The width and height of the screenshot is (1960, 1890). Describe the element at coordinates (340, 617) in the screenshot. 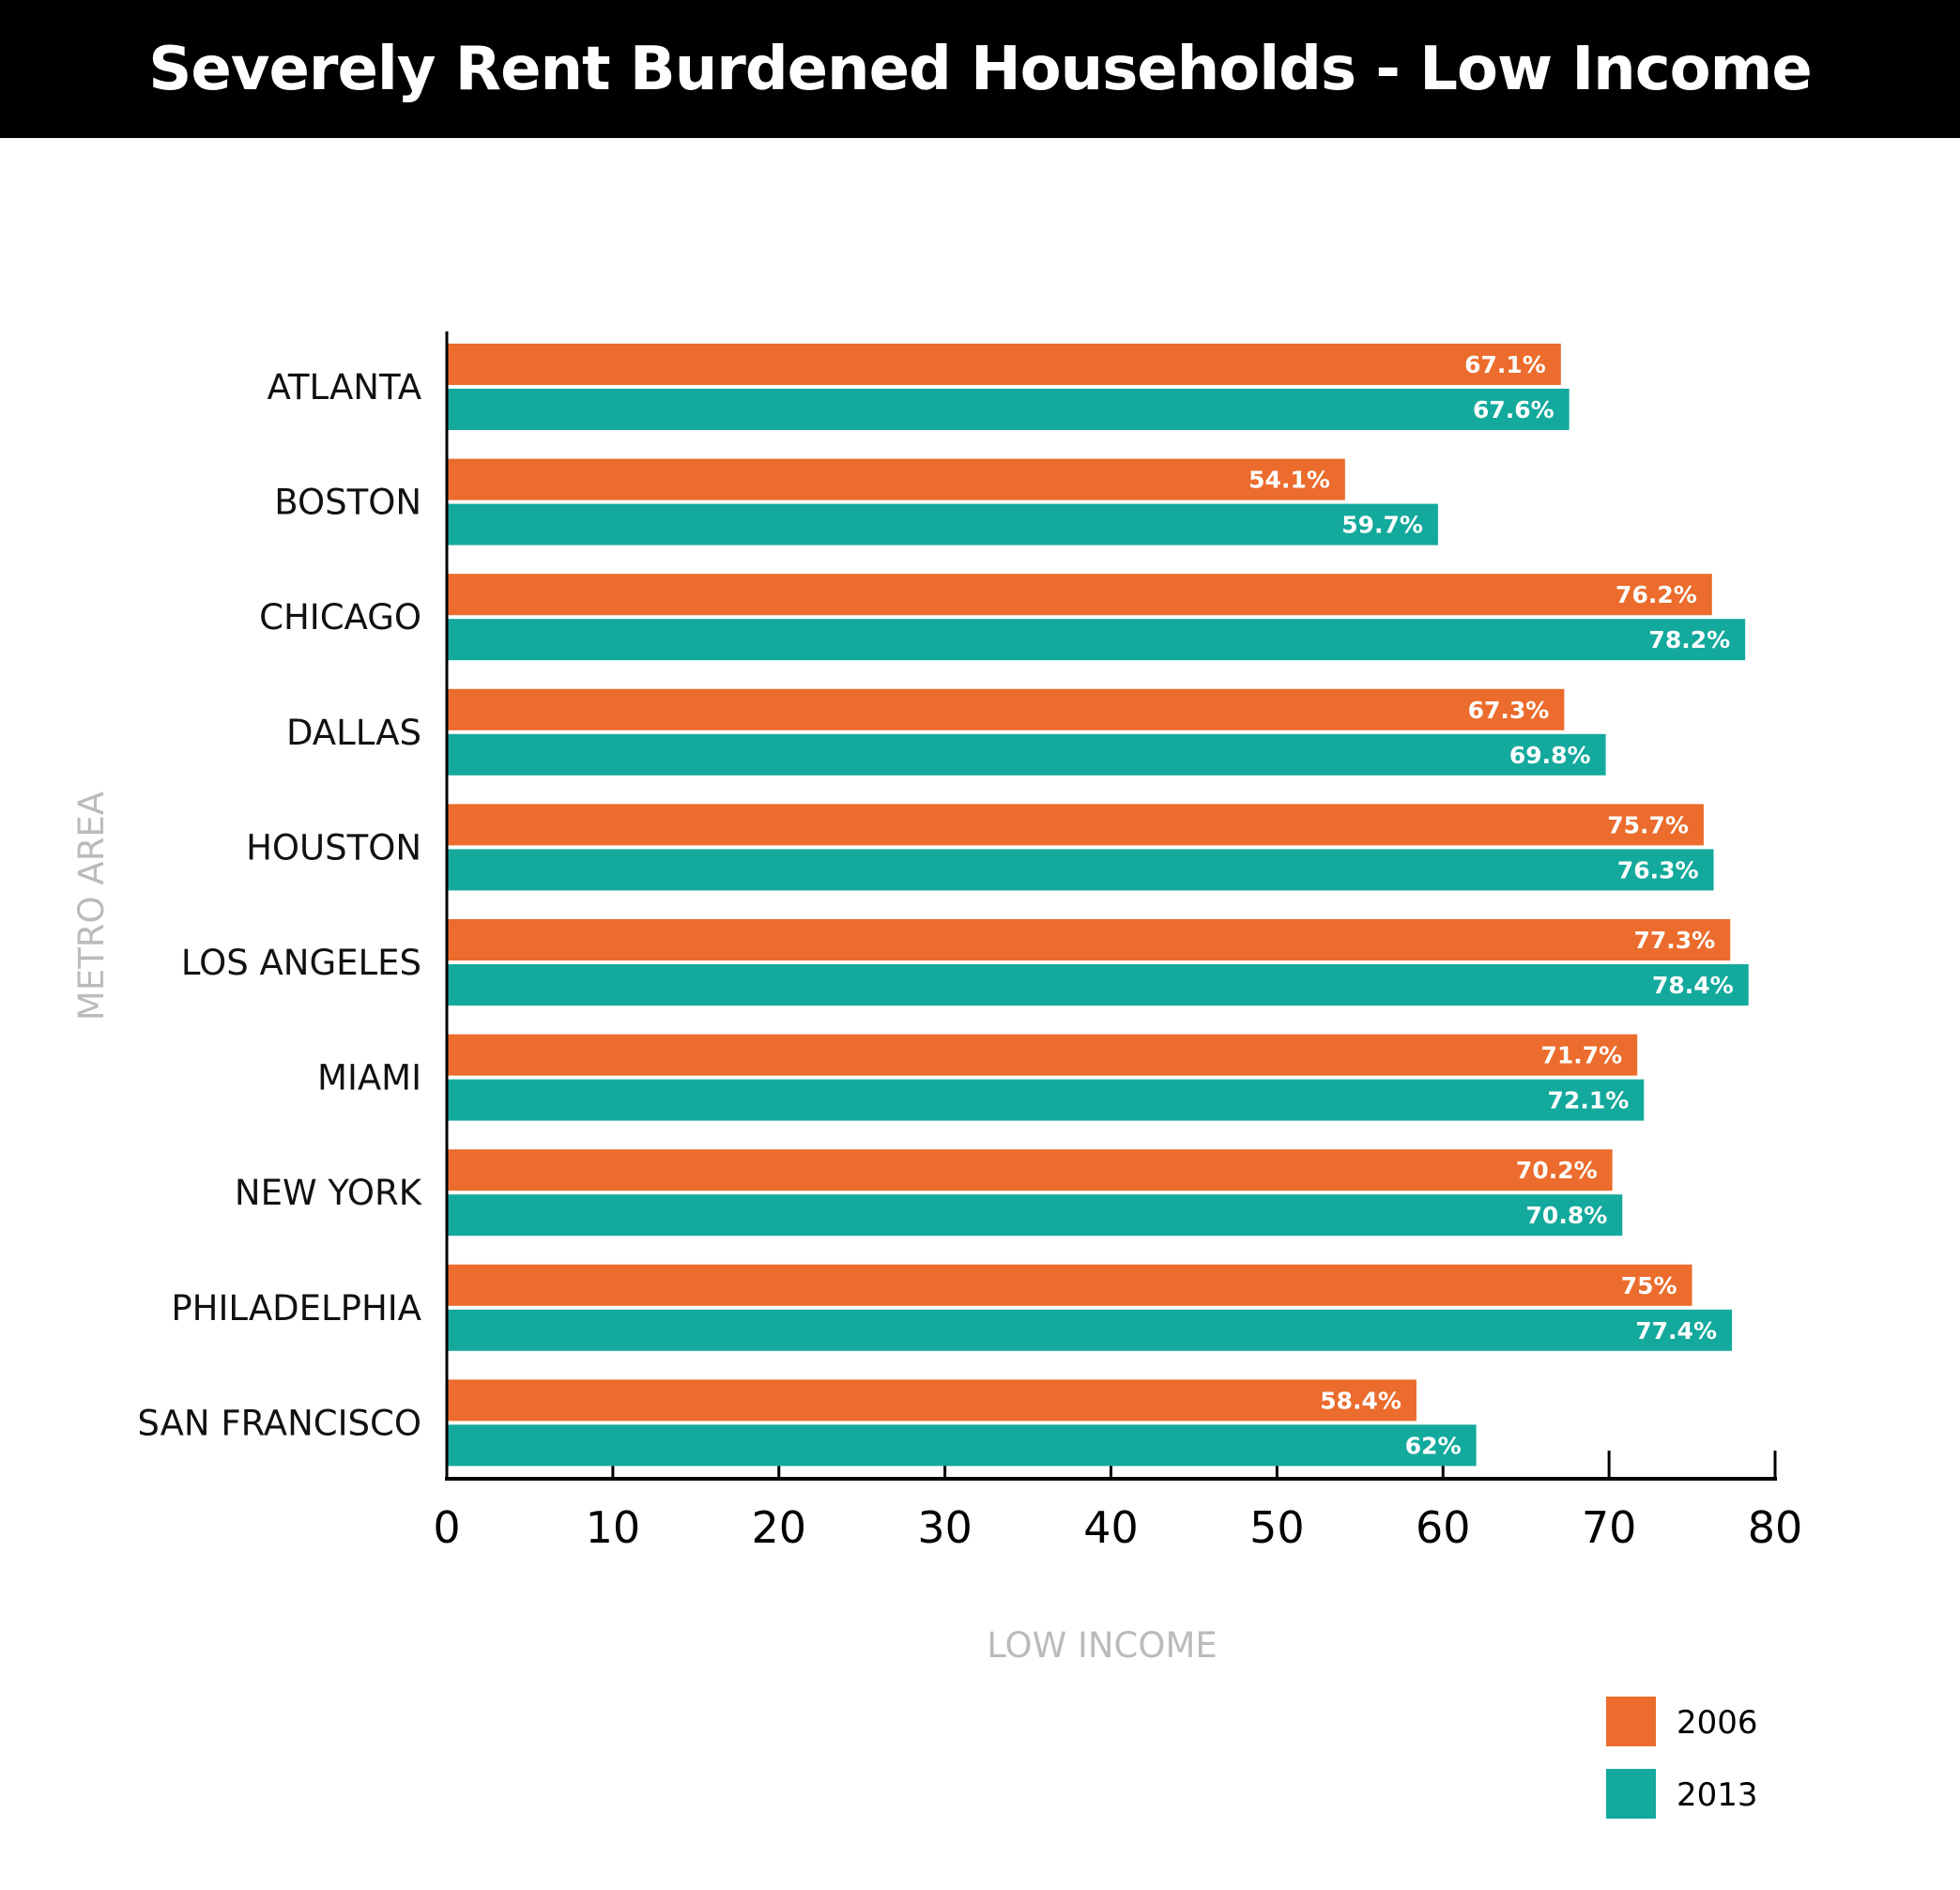

I see `category-label: CHICAGO` at that location.